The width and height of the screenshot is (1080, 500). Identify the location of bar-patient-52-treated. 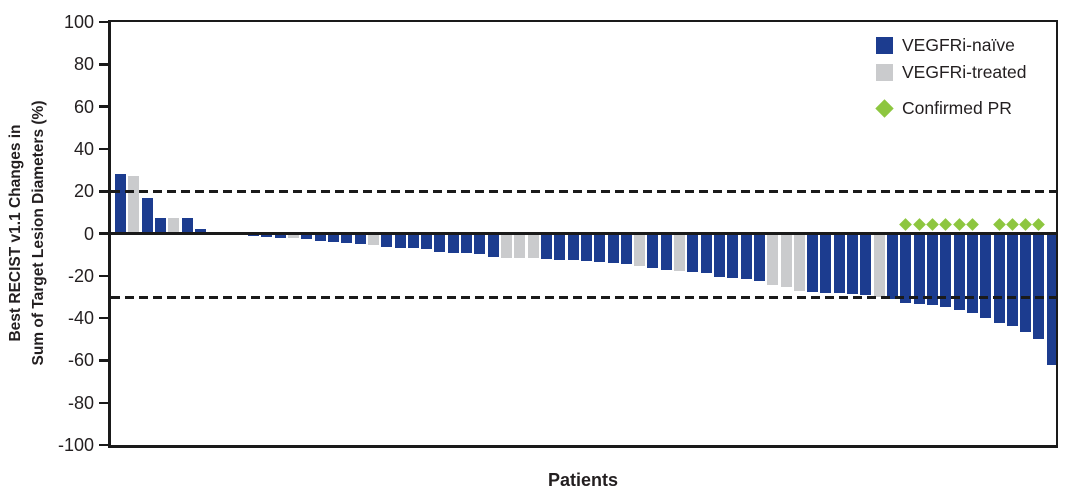
(799, 262).